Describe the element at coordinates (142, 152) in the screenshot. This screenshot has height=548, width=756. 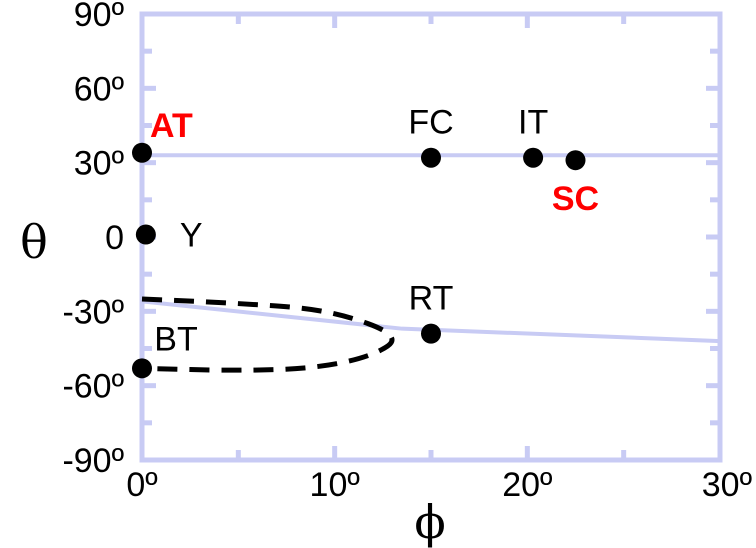
I see `point-at` at that location.